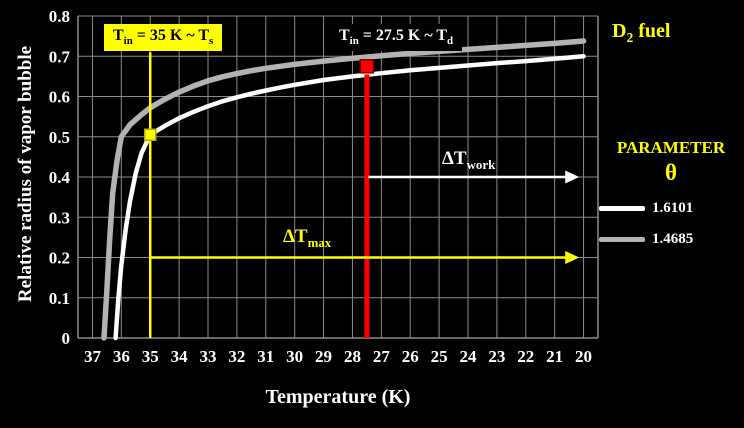 This screenshot has width=744, height=428. What do you see at coordinates (583, 356) in the screenshot?
I see `x-tick-label: 20` at bounding box center [583, 356].